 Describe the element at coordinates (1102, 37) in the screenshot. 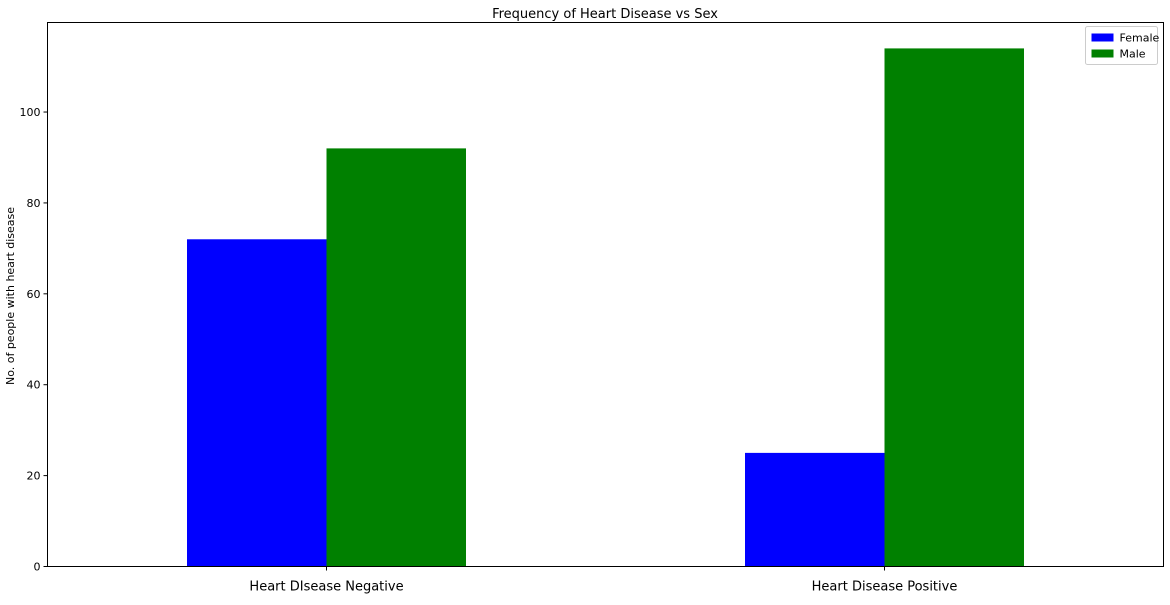

I see `legend-swatch-female` at that location.